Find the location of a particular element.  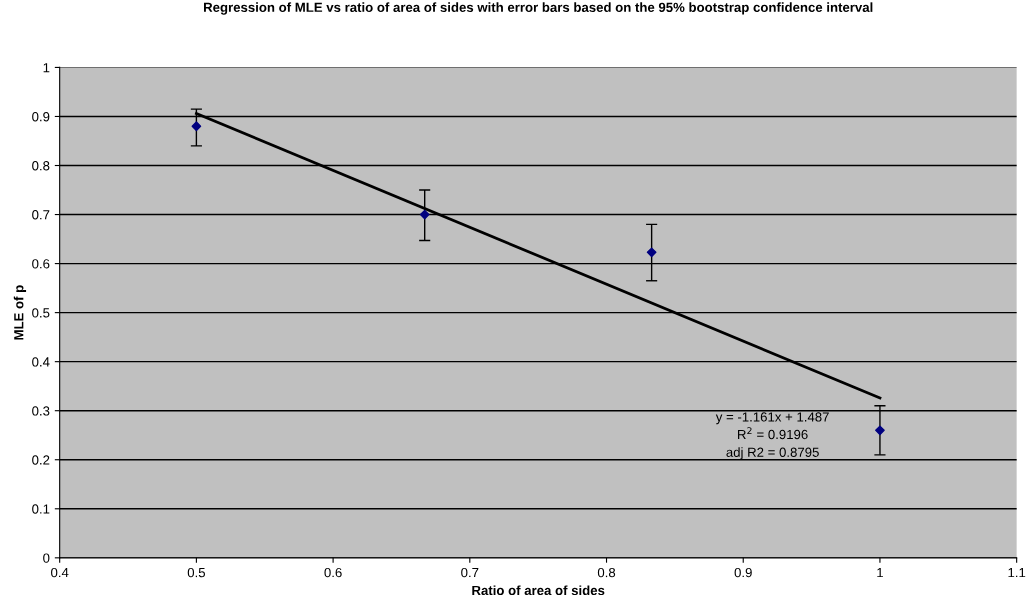

y-tick-label: 0.4 is located at coordinates (41, 362).